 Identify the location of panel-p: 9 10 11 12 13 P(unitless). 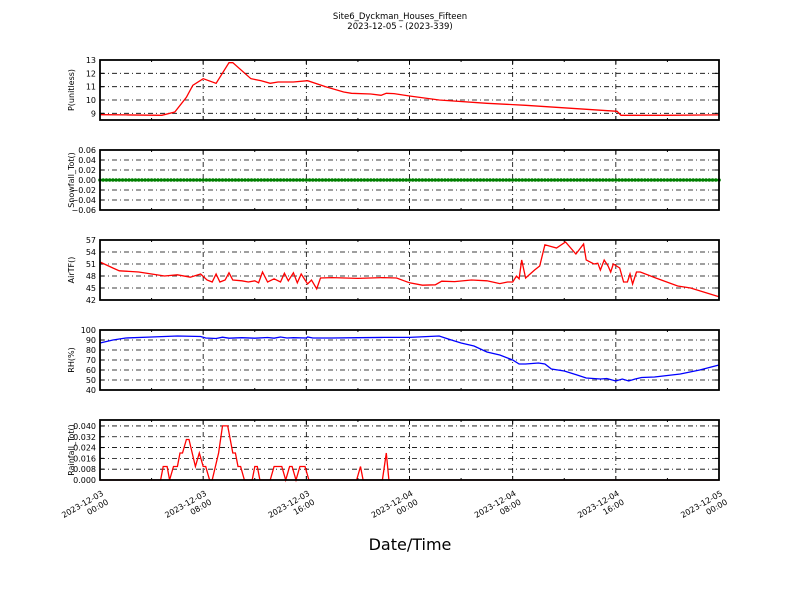
(393, 88).